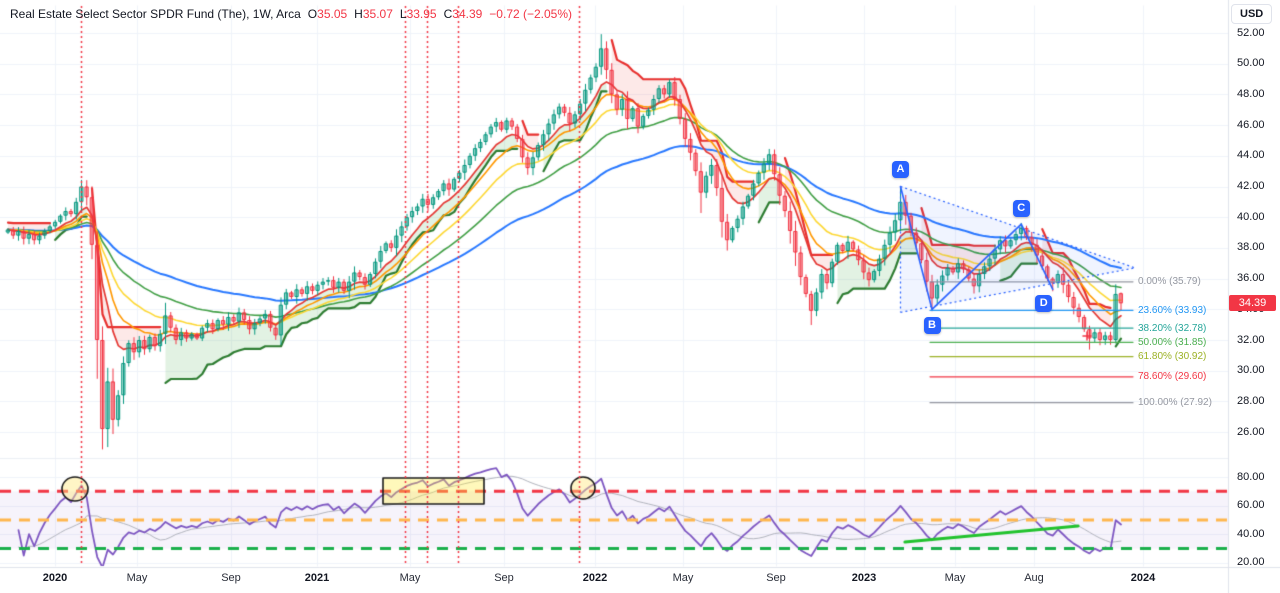 This screenshot has width=1280, height=593. I want to click on time-tick-label: 2023, so click(864, 578).